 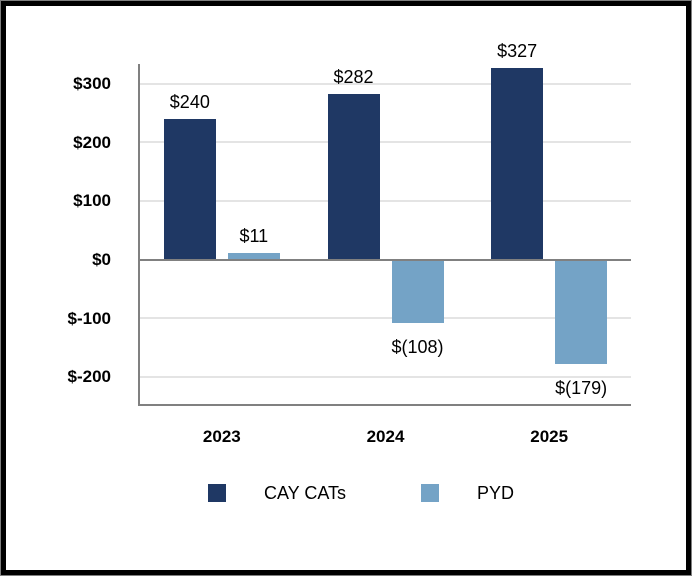 I want to click on x-tick-label-2023: 2023, so click(x=221, y=436).